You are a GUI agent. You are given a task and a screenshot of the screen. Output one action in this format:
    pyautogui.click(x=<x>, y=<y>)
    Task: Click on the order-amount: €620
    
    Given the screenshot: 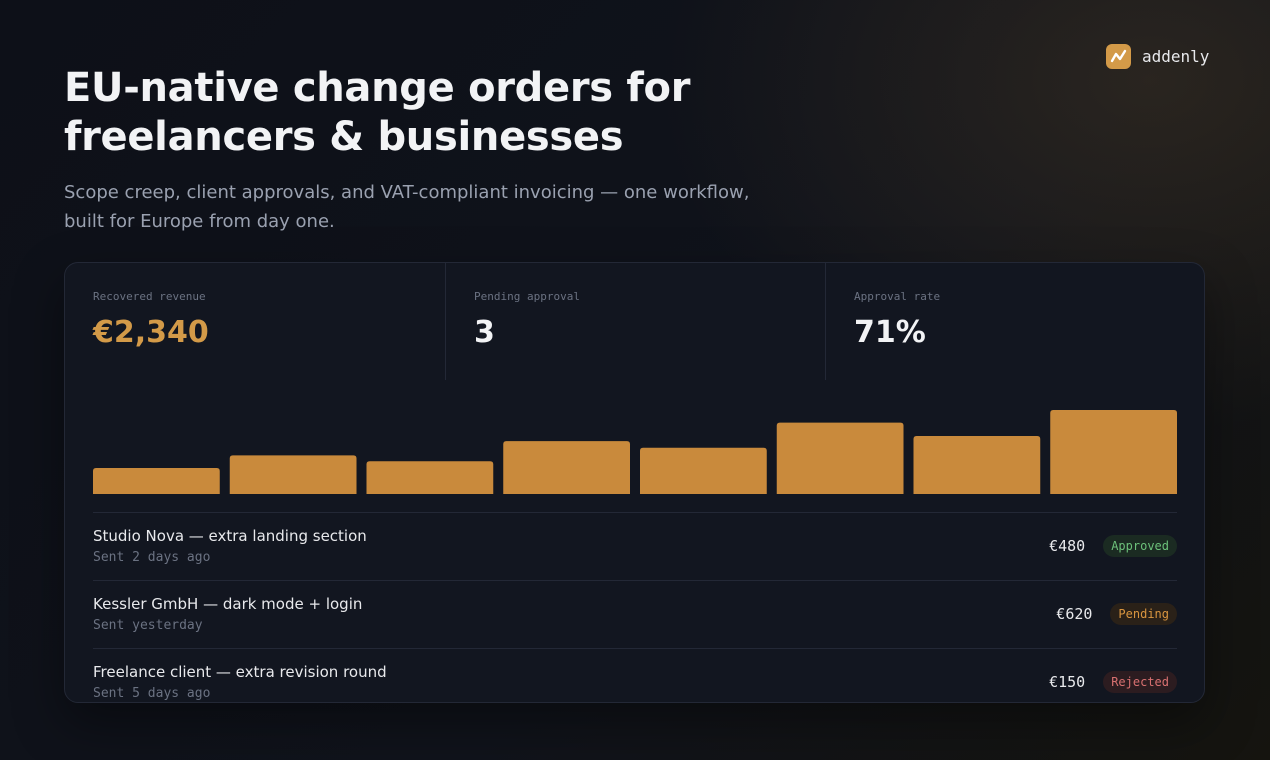 What is the action you would take?
    pyautogui.click(x=1074, y=614)
    